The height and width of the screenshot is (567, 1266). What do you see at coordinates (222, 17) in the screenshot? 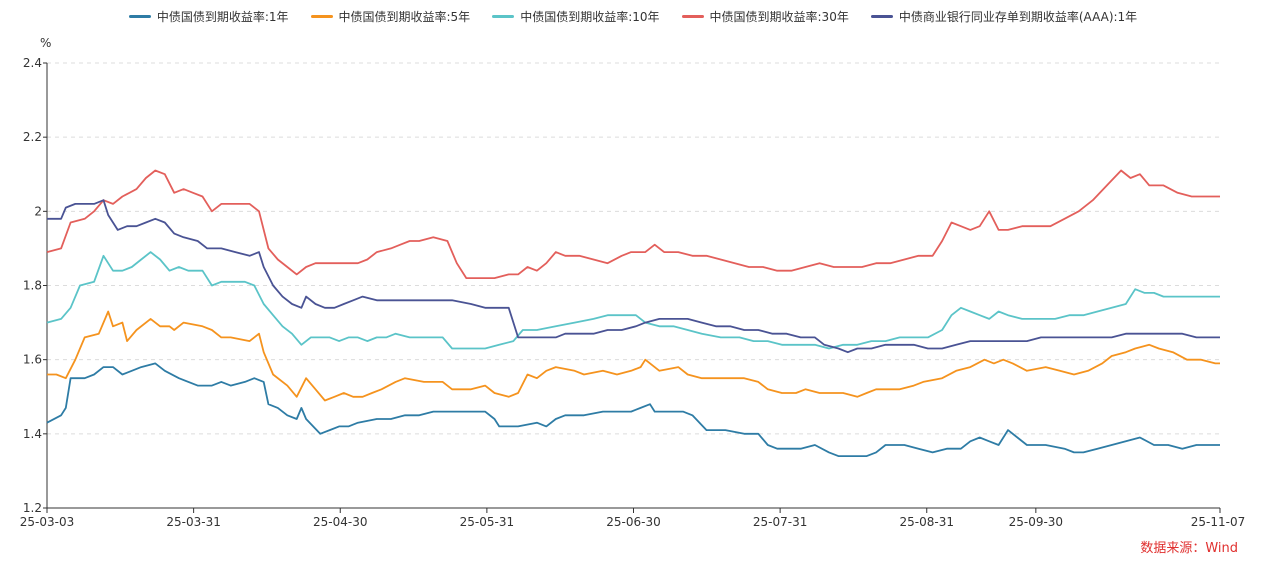
I see `legend-label: 中债国债到期收益率:1年` at bounding box center [222, 17].